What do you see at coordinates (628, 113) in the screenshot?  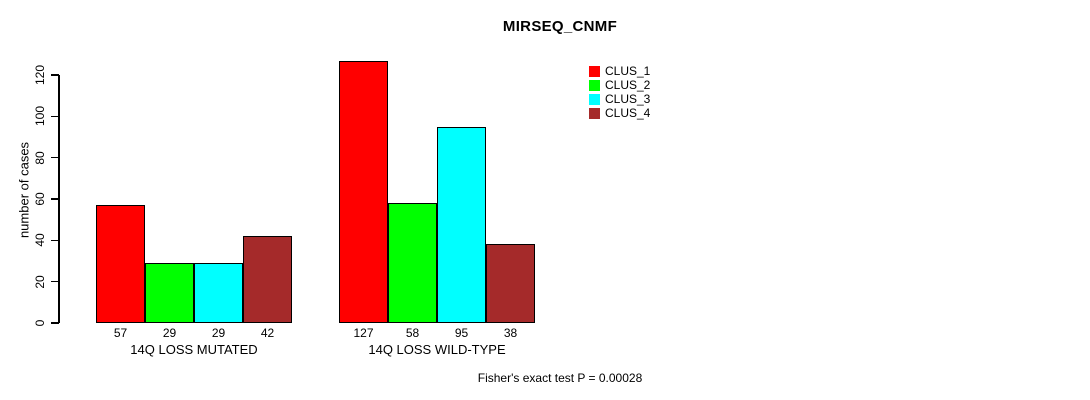 I see `legend-label: CLUS_4` at bounding box center [628, 113].